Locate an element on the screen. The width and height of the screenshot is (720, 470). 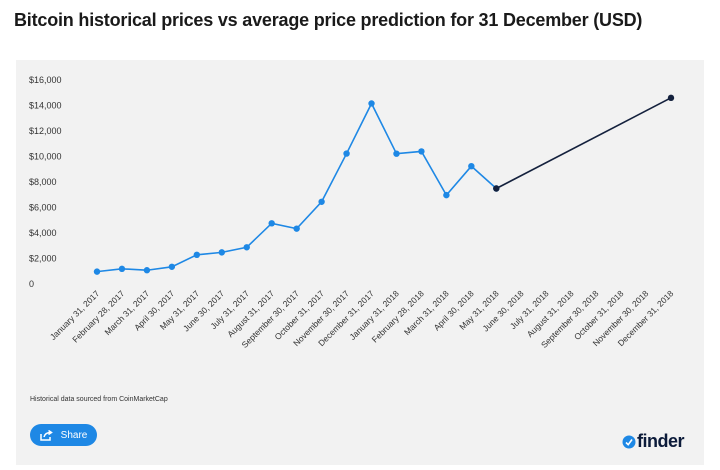
y-tick-label: $10,000 is located at coordinates (45, 157).